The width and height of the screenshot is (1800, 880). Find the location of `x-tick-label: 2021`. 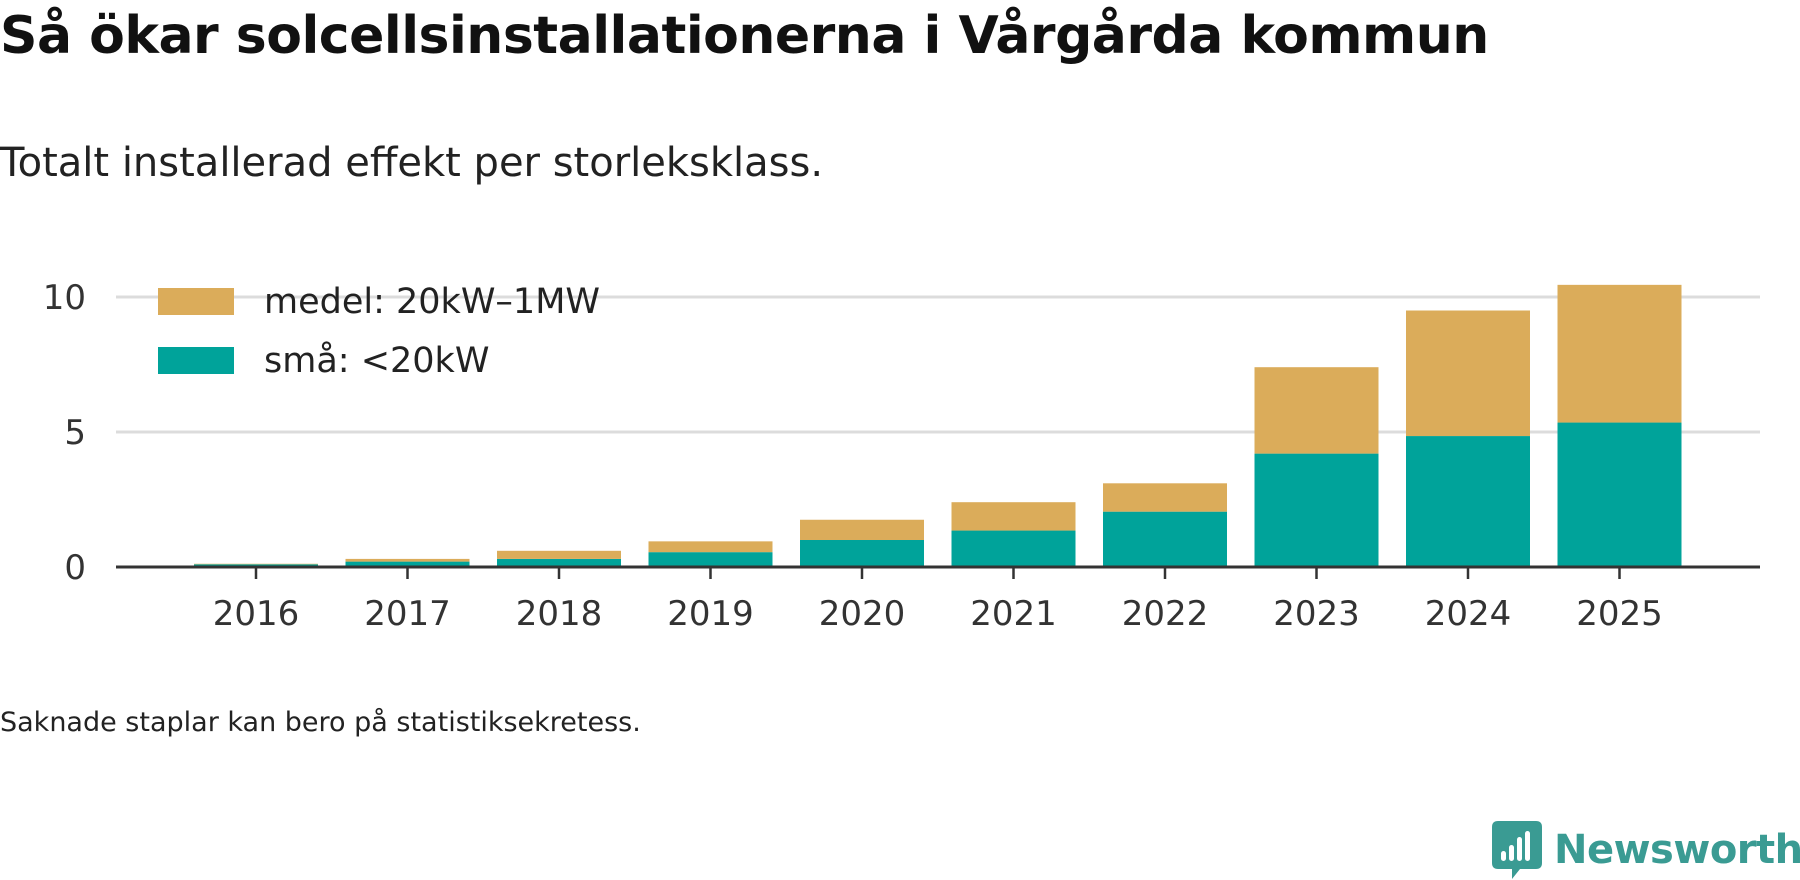

x-tick-label: 2021 is located at coordinates (1013, 614).